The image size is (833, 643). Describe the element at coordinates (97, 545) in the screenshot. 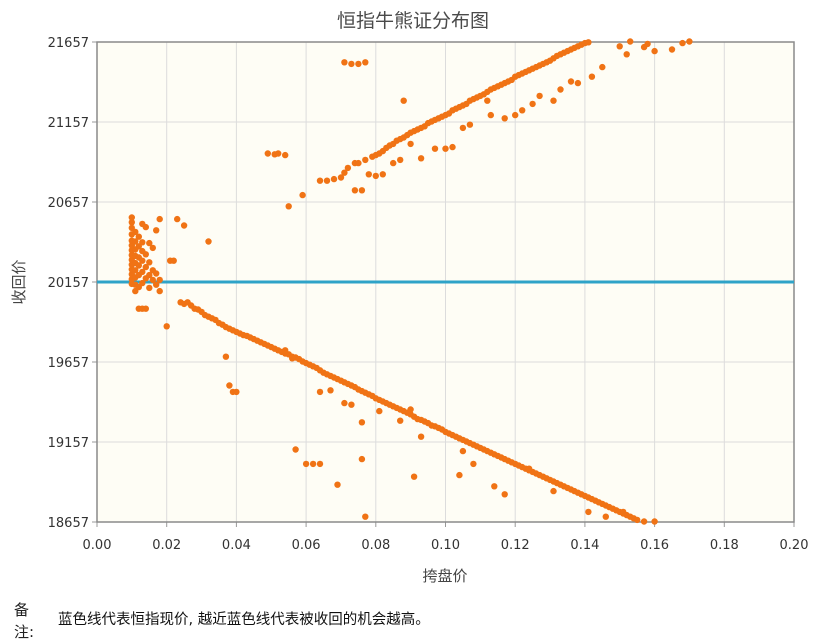

I see `x-tick-label: 0.00` at that location.